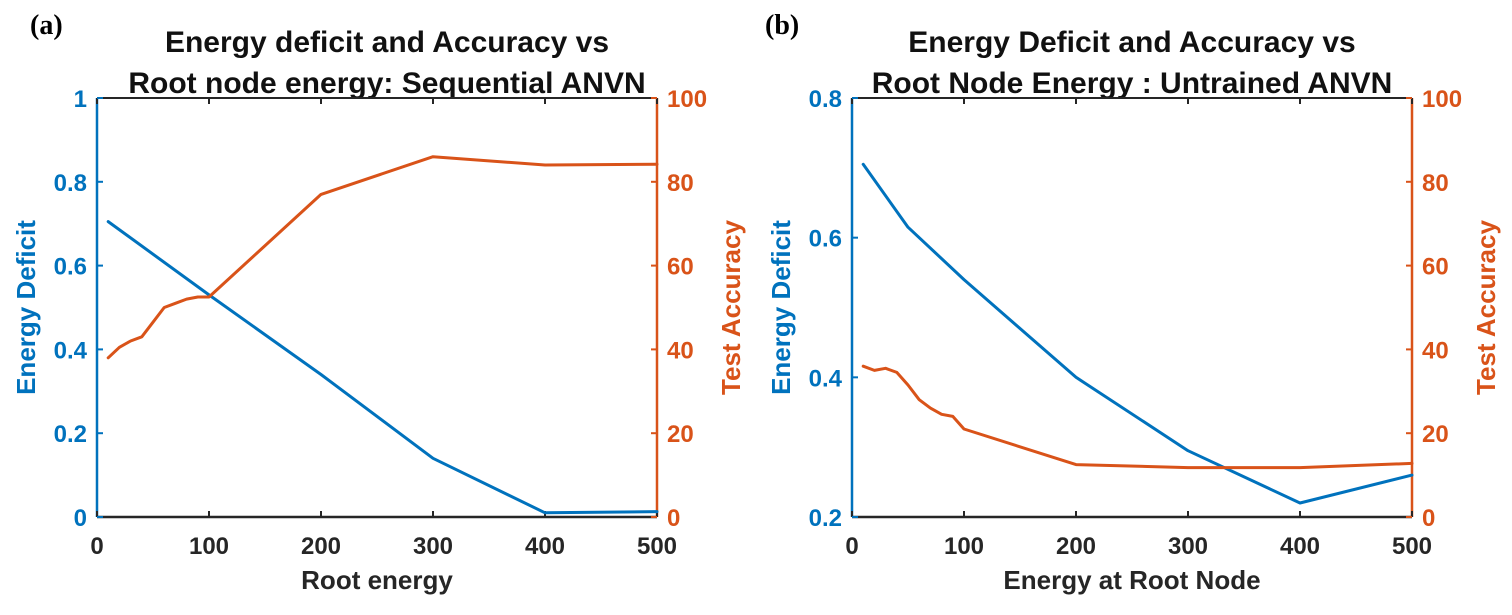 This screenshot has height=615, width=1512. I want to click on left-y-tick-label: 0, so click(80, 518).